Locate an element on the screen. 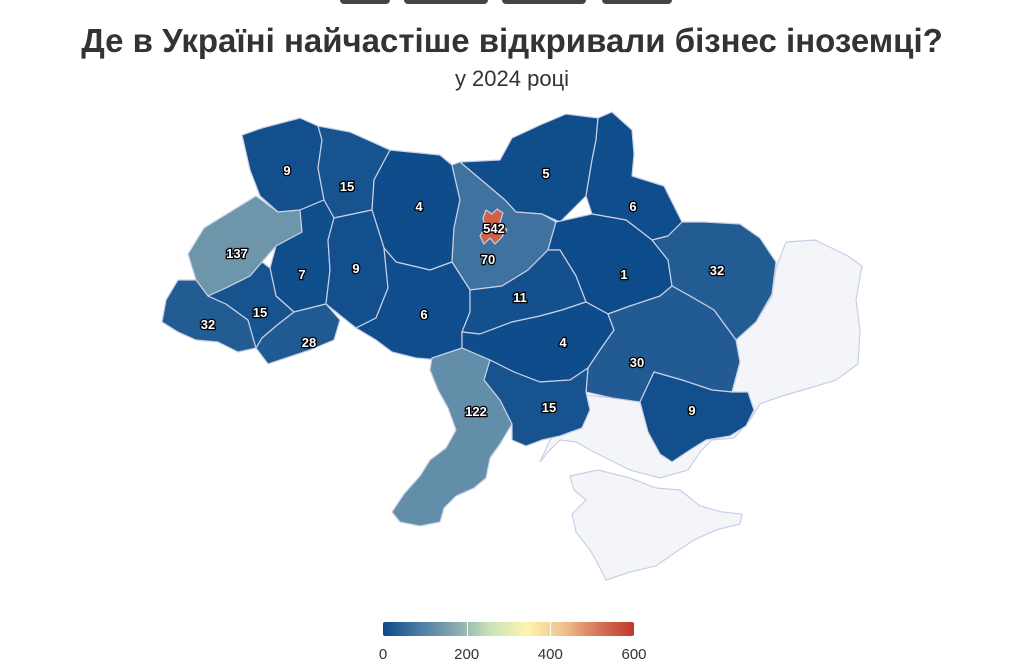 The image size is (1024, 668). value-label-chernivtsi: 28 is located at coordinates (309, 342).